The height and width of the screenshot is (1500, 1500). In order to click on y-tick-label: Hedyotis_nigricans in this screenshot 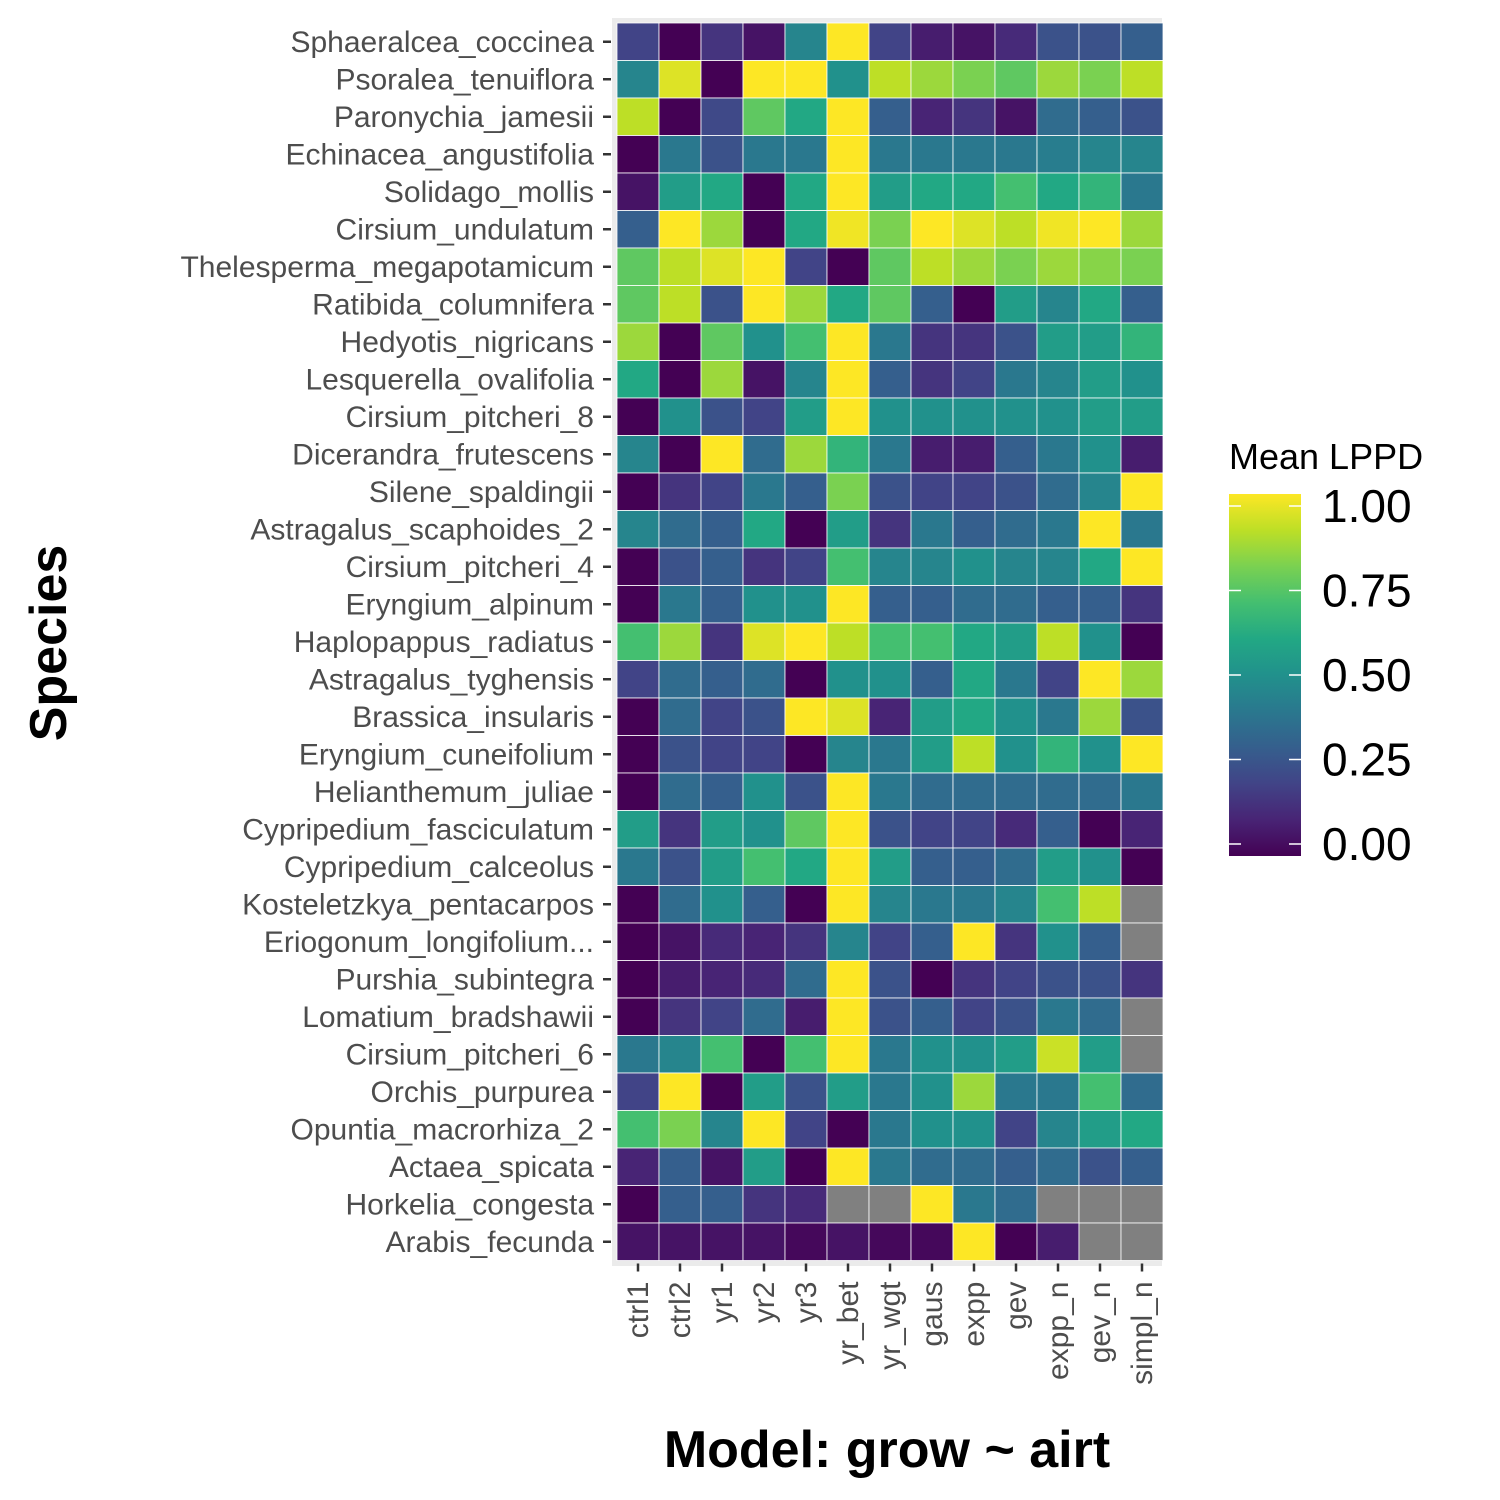, I will do `click(467, 342)`.